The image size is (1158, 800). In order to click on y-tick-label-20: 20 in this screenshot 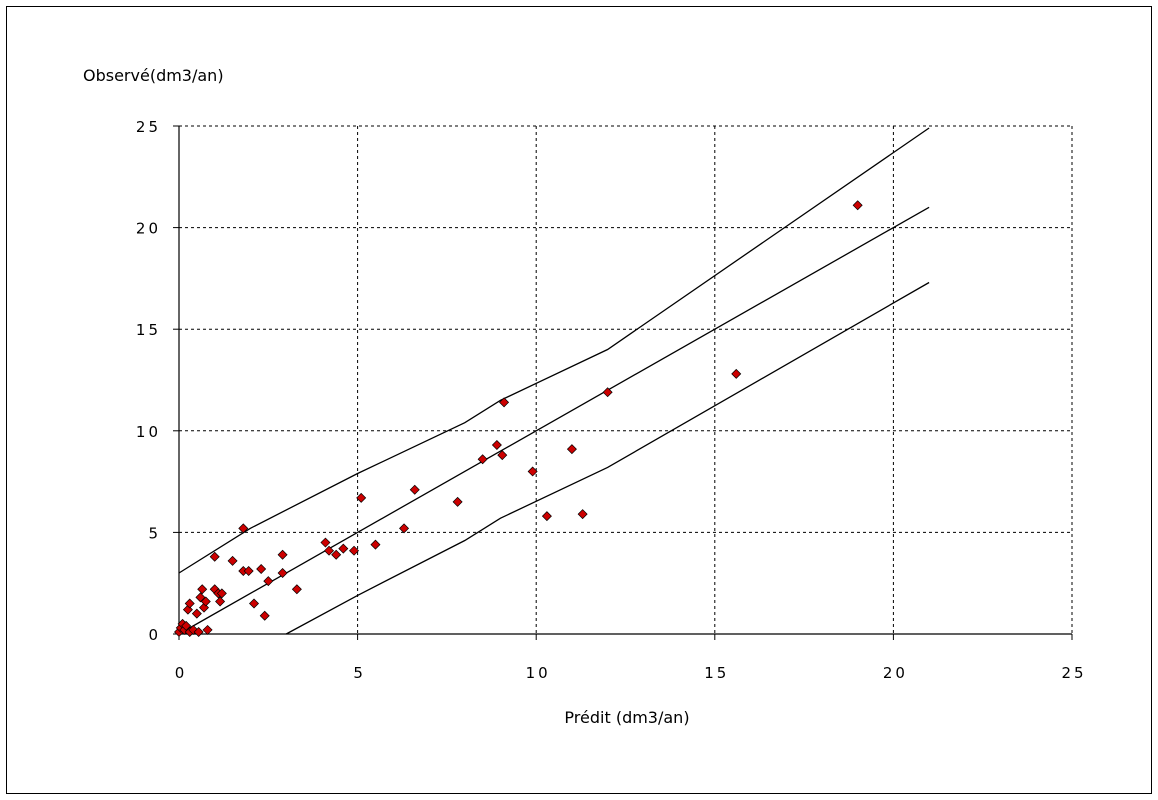, I will do `click(148, 229)`.